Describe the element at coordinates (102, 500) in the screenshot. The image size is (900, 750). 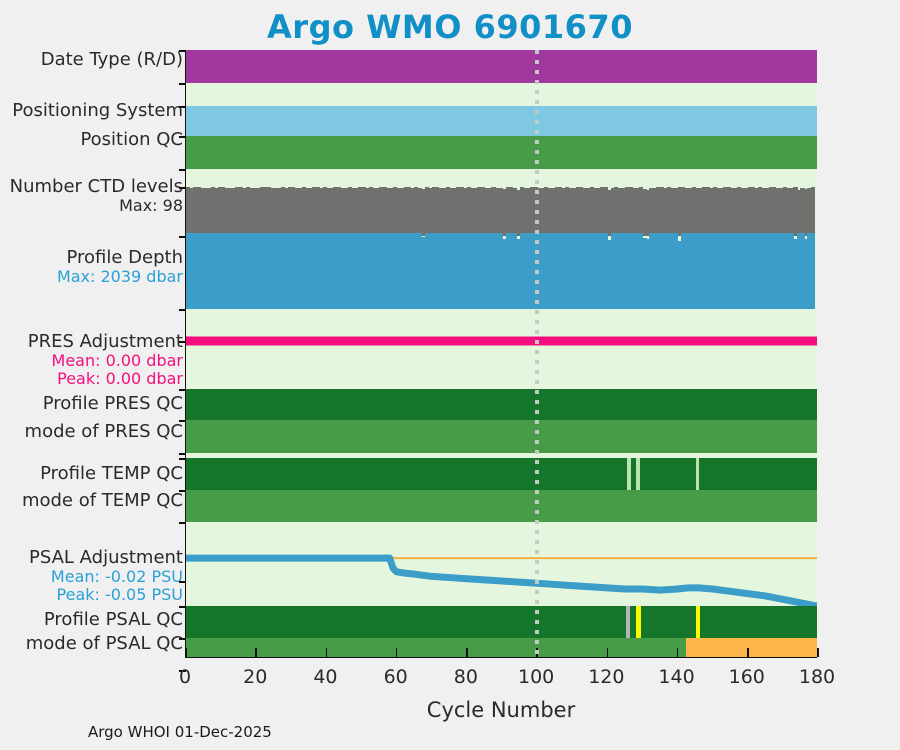
I see `row-label-text: mode of TEMP QC` at that location.